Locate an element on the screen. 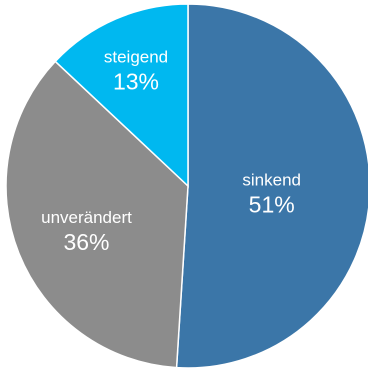 The image size is (368, 370). slice-label-sinkend: sinkend is located at coordinates (271, 180).